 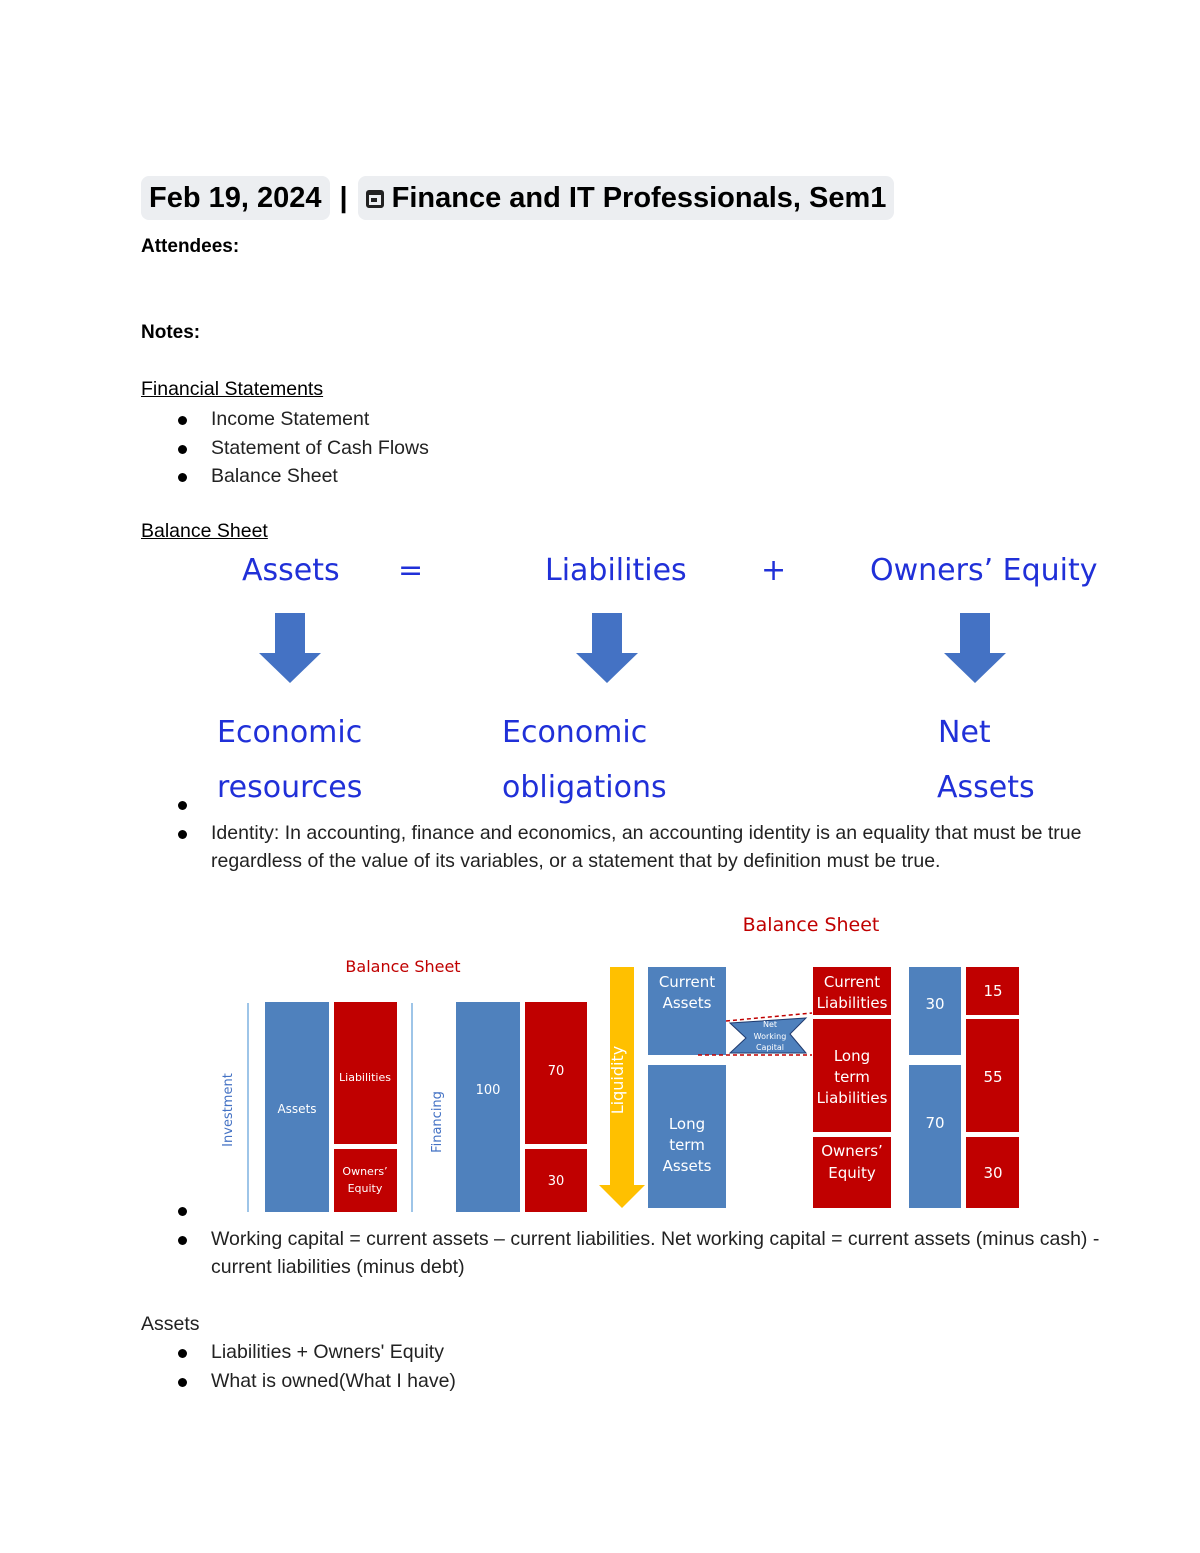 I want to click on equity-desc-2: Assets, so click(x=986, y=787).